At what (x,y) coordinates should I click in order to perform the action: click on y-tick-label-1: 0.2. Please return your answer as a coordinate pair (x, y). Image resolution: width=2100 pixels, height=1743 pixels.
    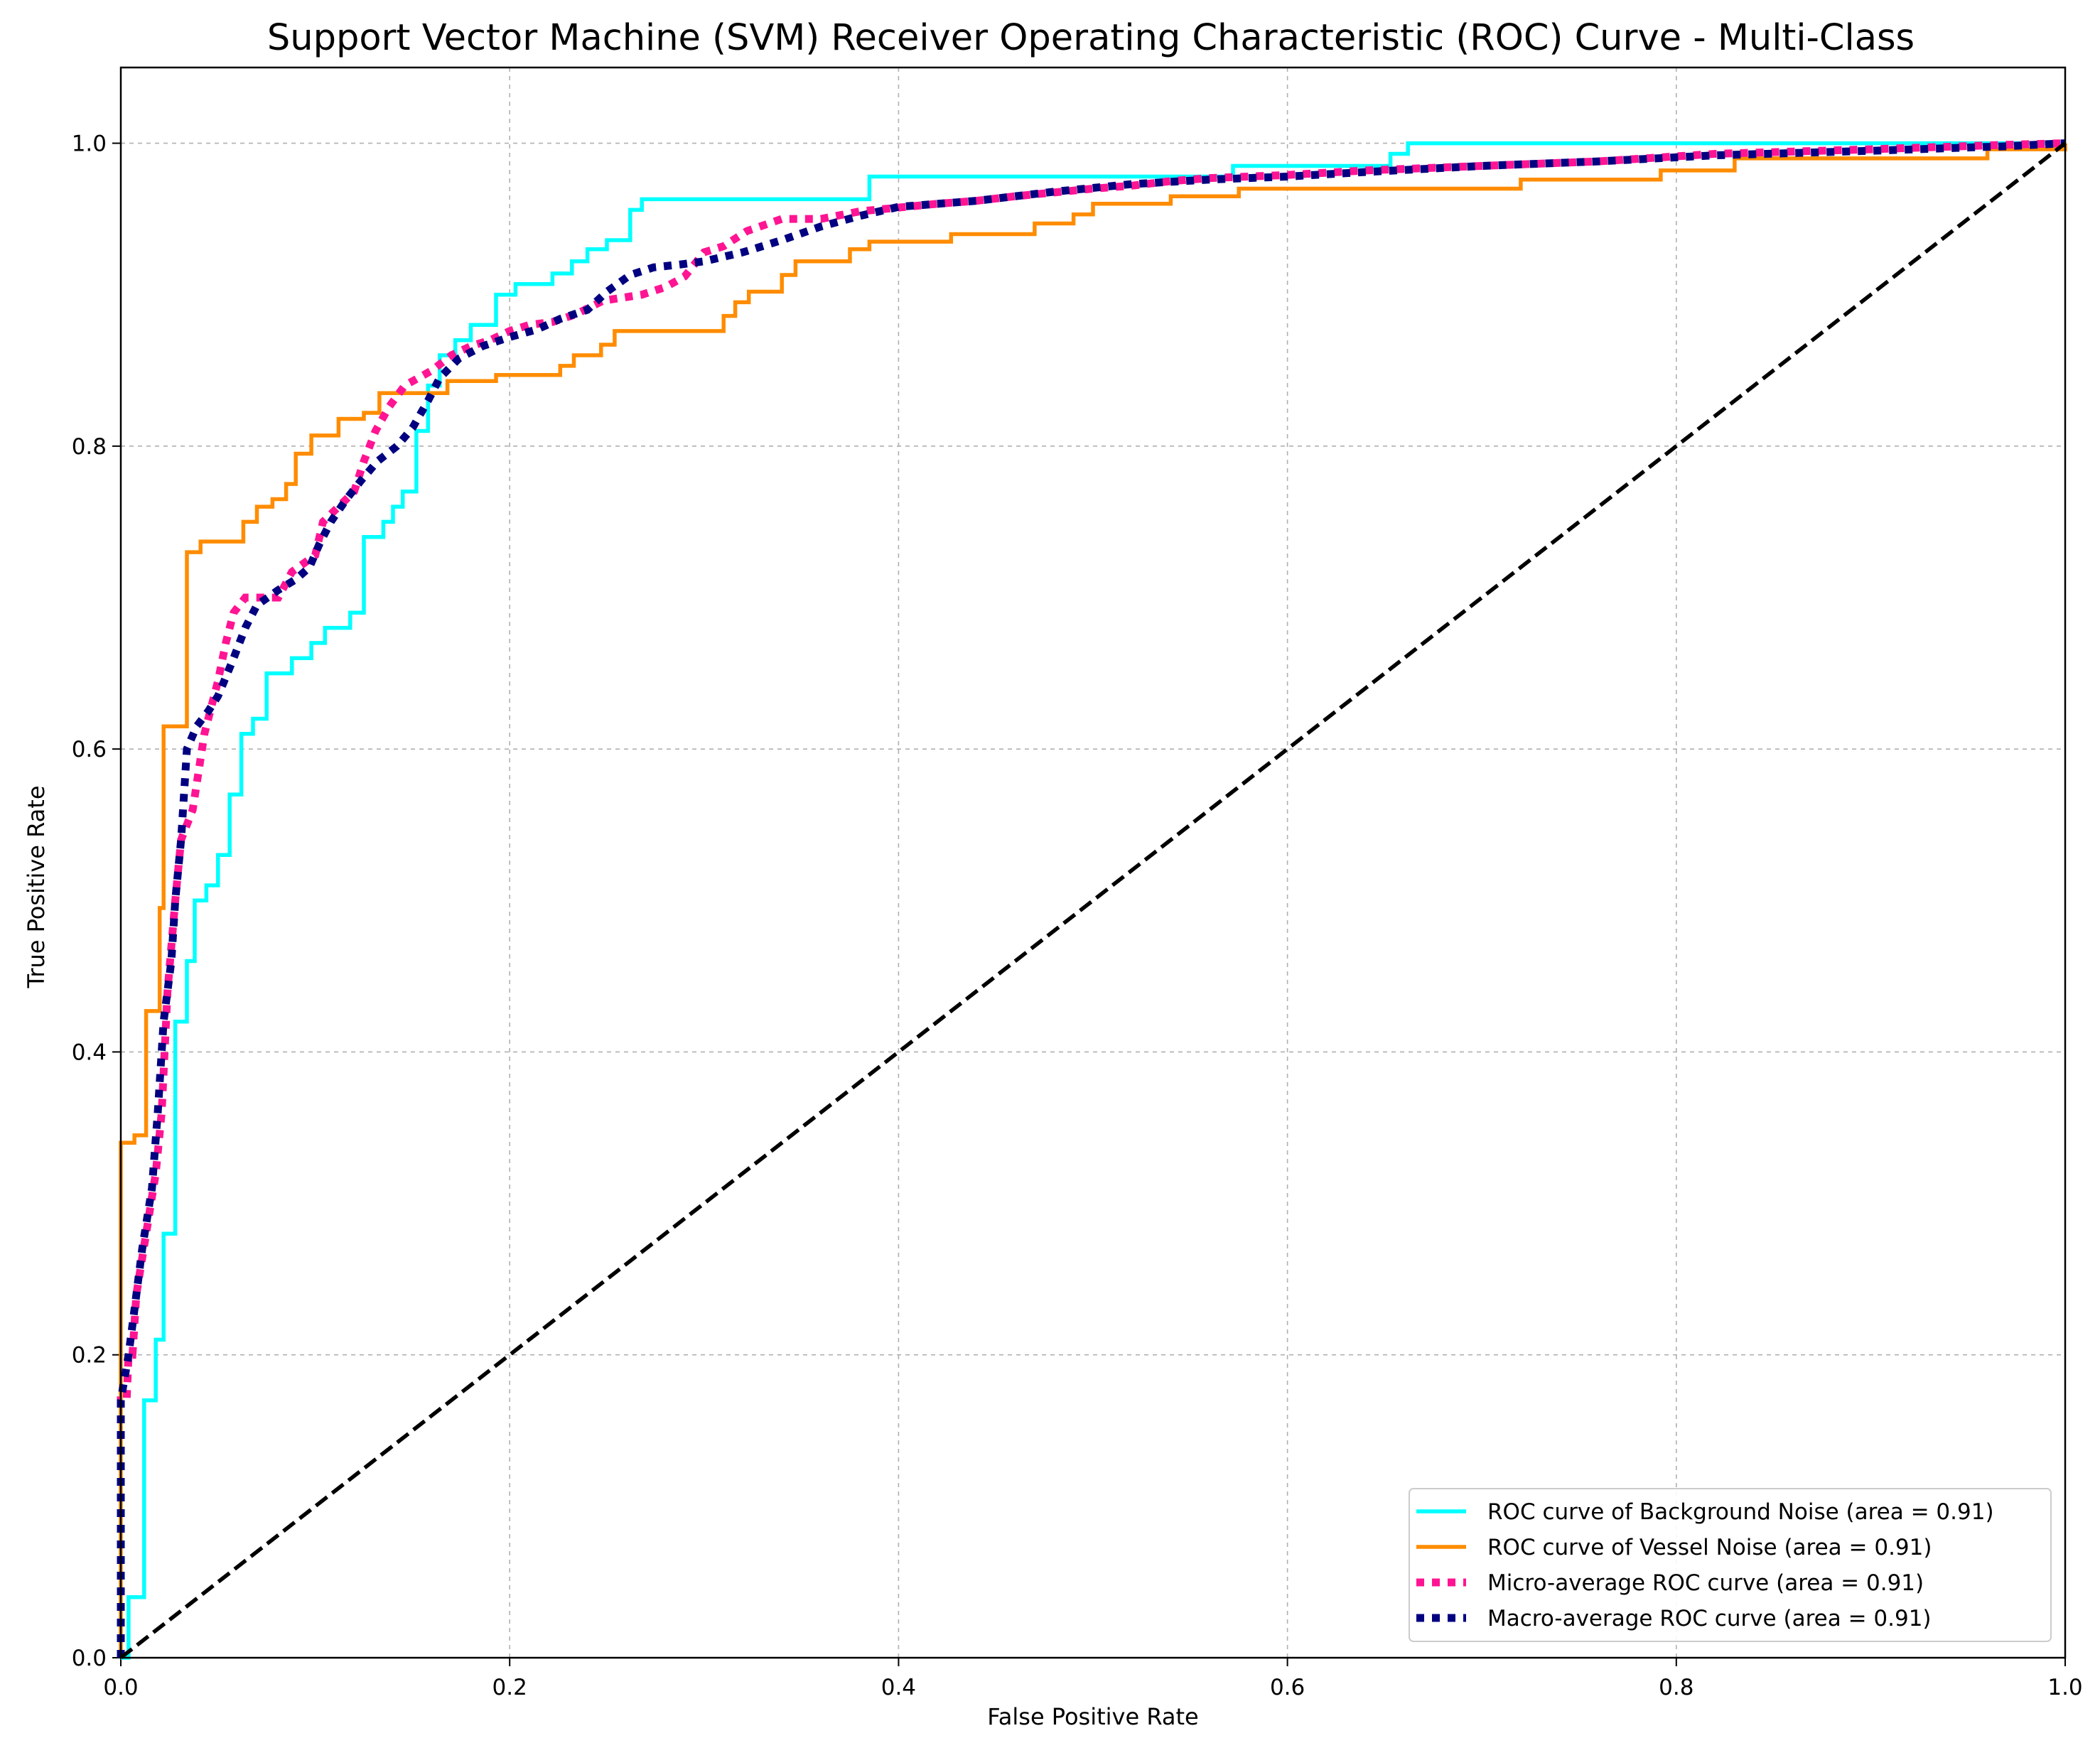
    Looking at the image, I should click on (90, 1356).